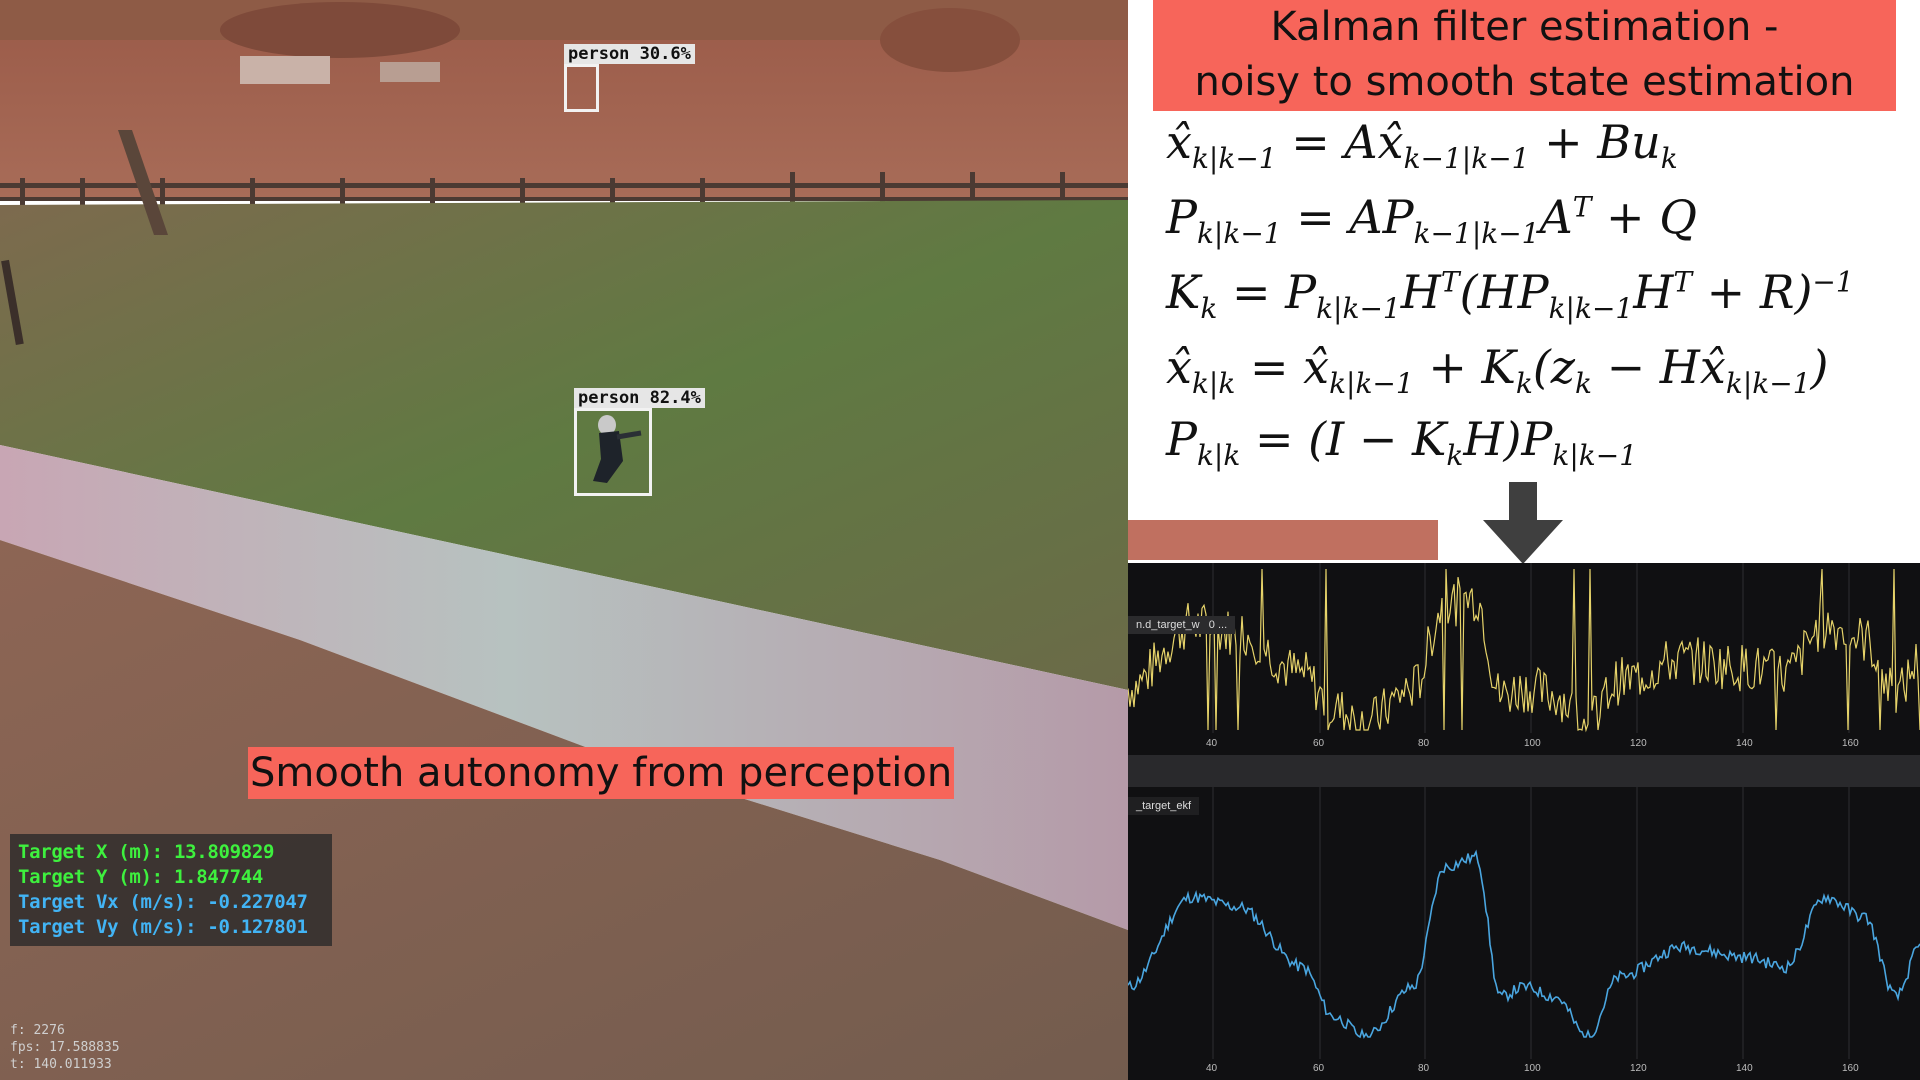 The width and height of the screenshot is (1920, 1080). What do you see at coordinates (1524, 82) in the screenshot?
I see `title-line-2: noisy to smooth state estimation` at bounding box center [1524, 82].